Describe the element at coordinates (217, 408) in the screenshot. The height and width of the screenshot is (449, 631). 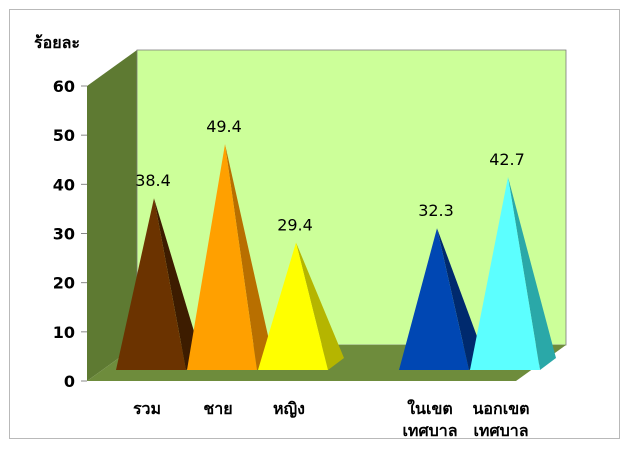
I see `category-label: ชาย` at that location.